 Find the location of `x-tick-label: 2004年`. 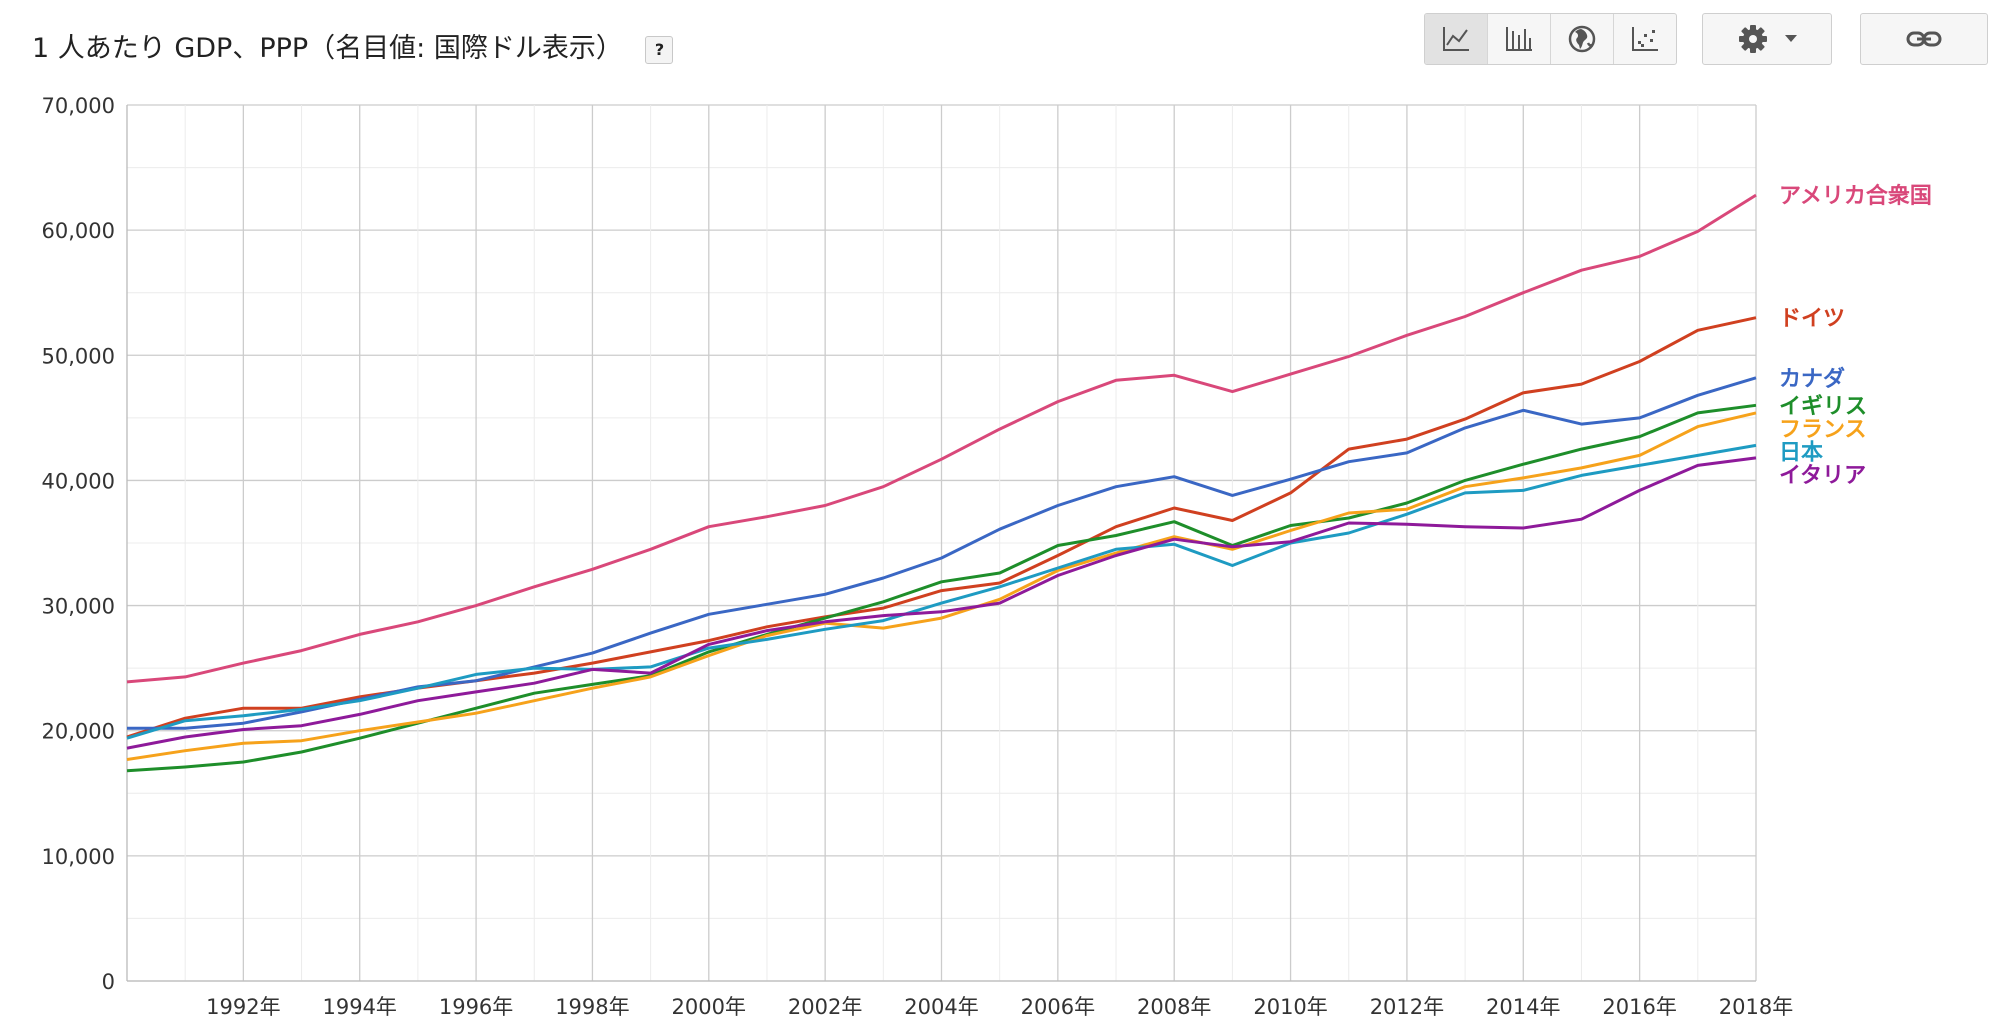

x-tick-label: 2004年 is located at coordinates (941, 1007).